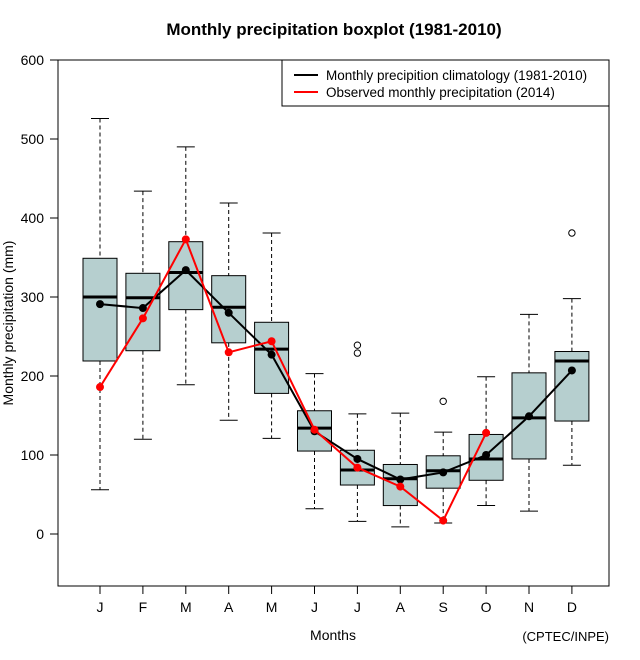  I want to click on y-tick-label: 300, so click(33, 297).